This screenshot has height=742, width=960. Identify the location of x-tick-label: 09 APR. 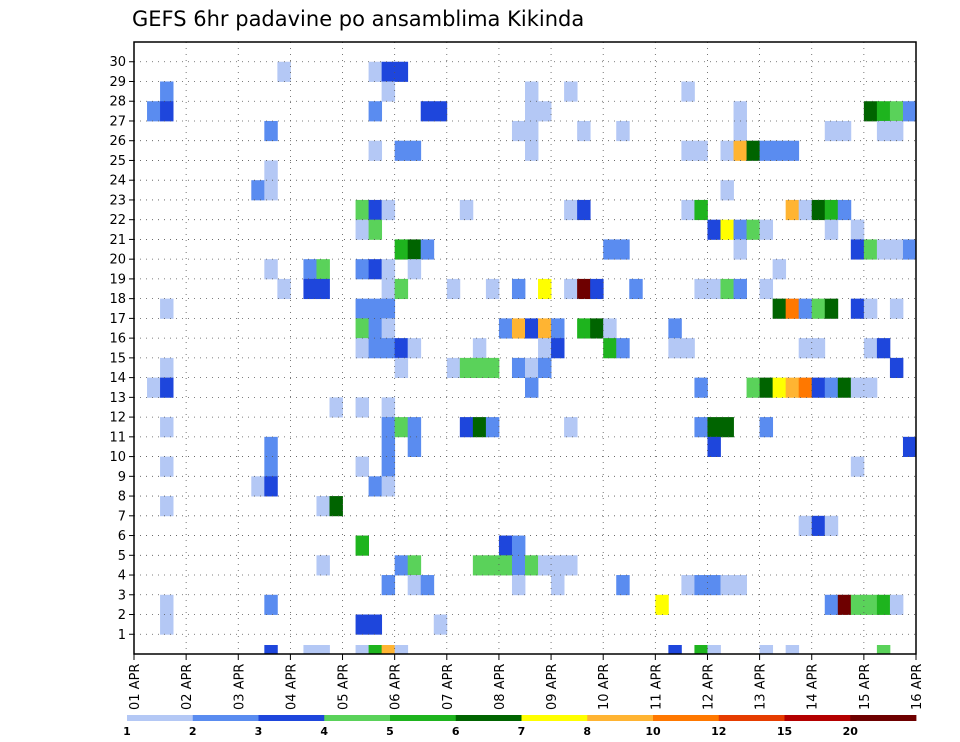
(552, 687).